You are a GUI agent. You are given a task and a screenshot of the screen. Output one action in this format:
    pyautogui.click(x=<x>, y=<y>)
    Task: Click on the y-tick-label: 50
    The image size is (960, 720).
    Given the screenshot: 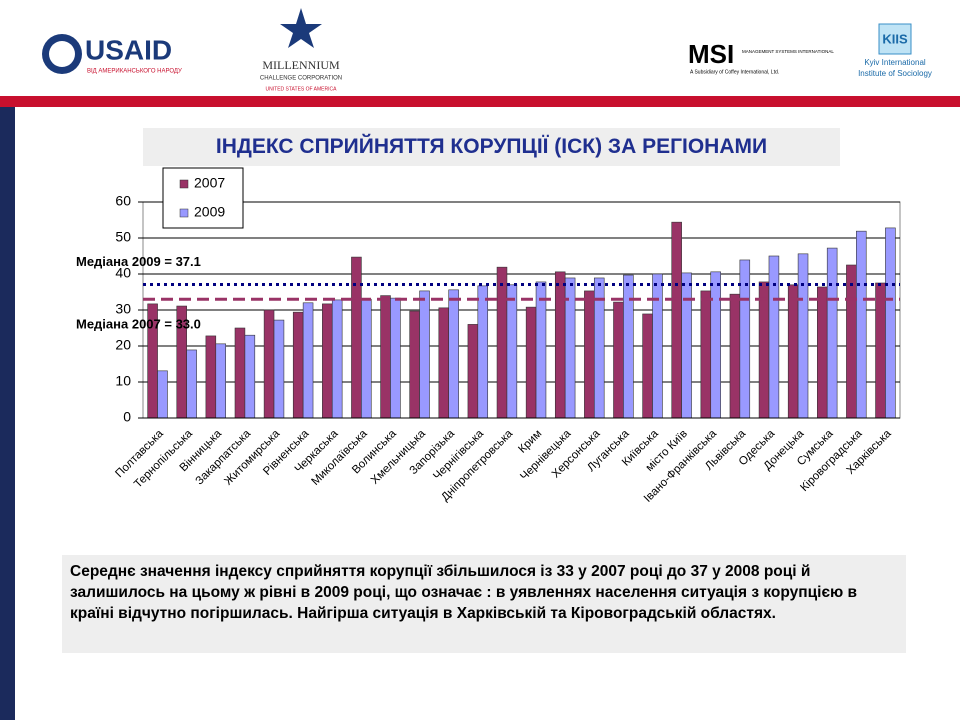 What is the action you would take?
    pyautogui.click(x=123, y=237)
    